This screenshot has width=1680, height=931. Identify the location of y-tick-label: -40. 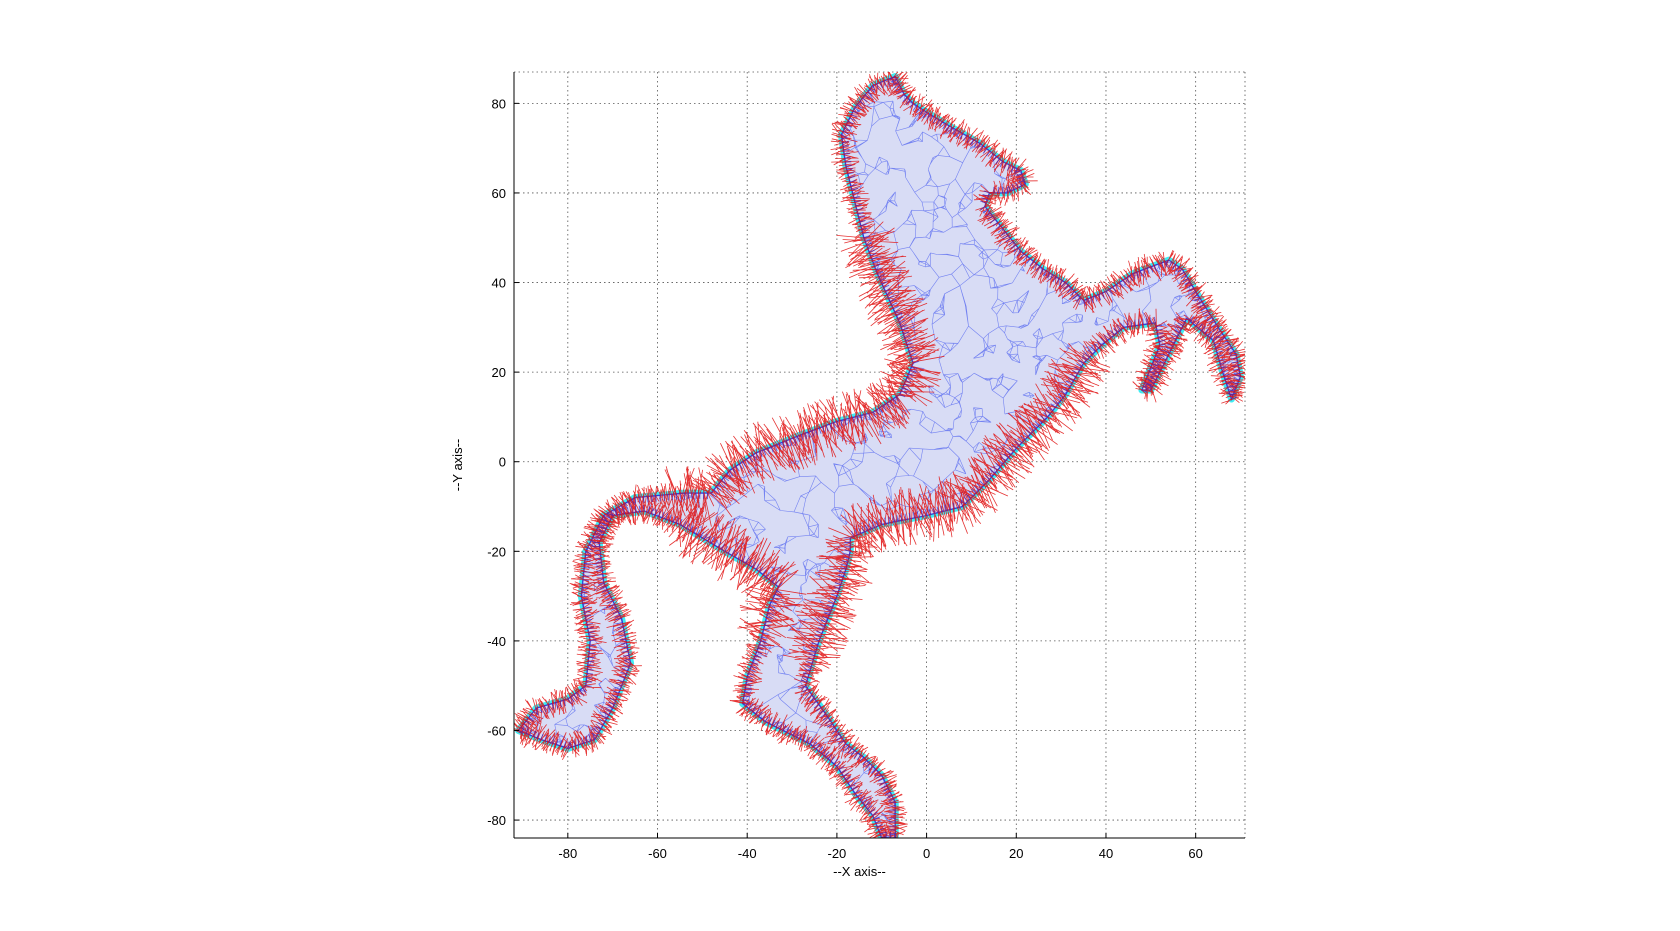
(496, 641).